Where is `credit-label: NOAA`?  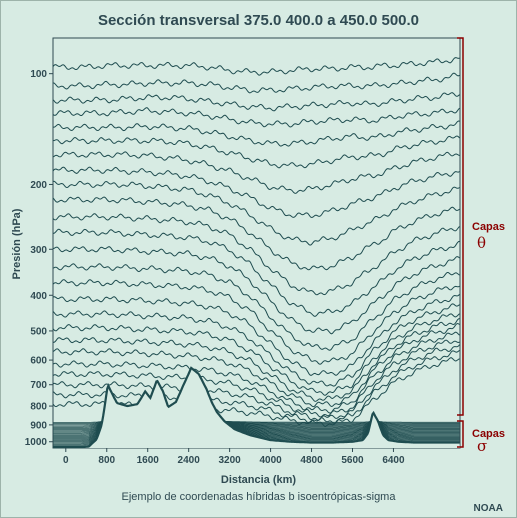
credit-label: NOAA is located at coordinates (488, 508).